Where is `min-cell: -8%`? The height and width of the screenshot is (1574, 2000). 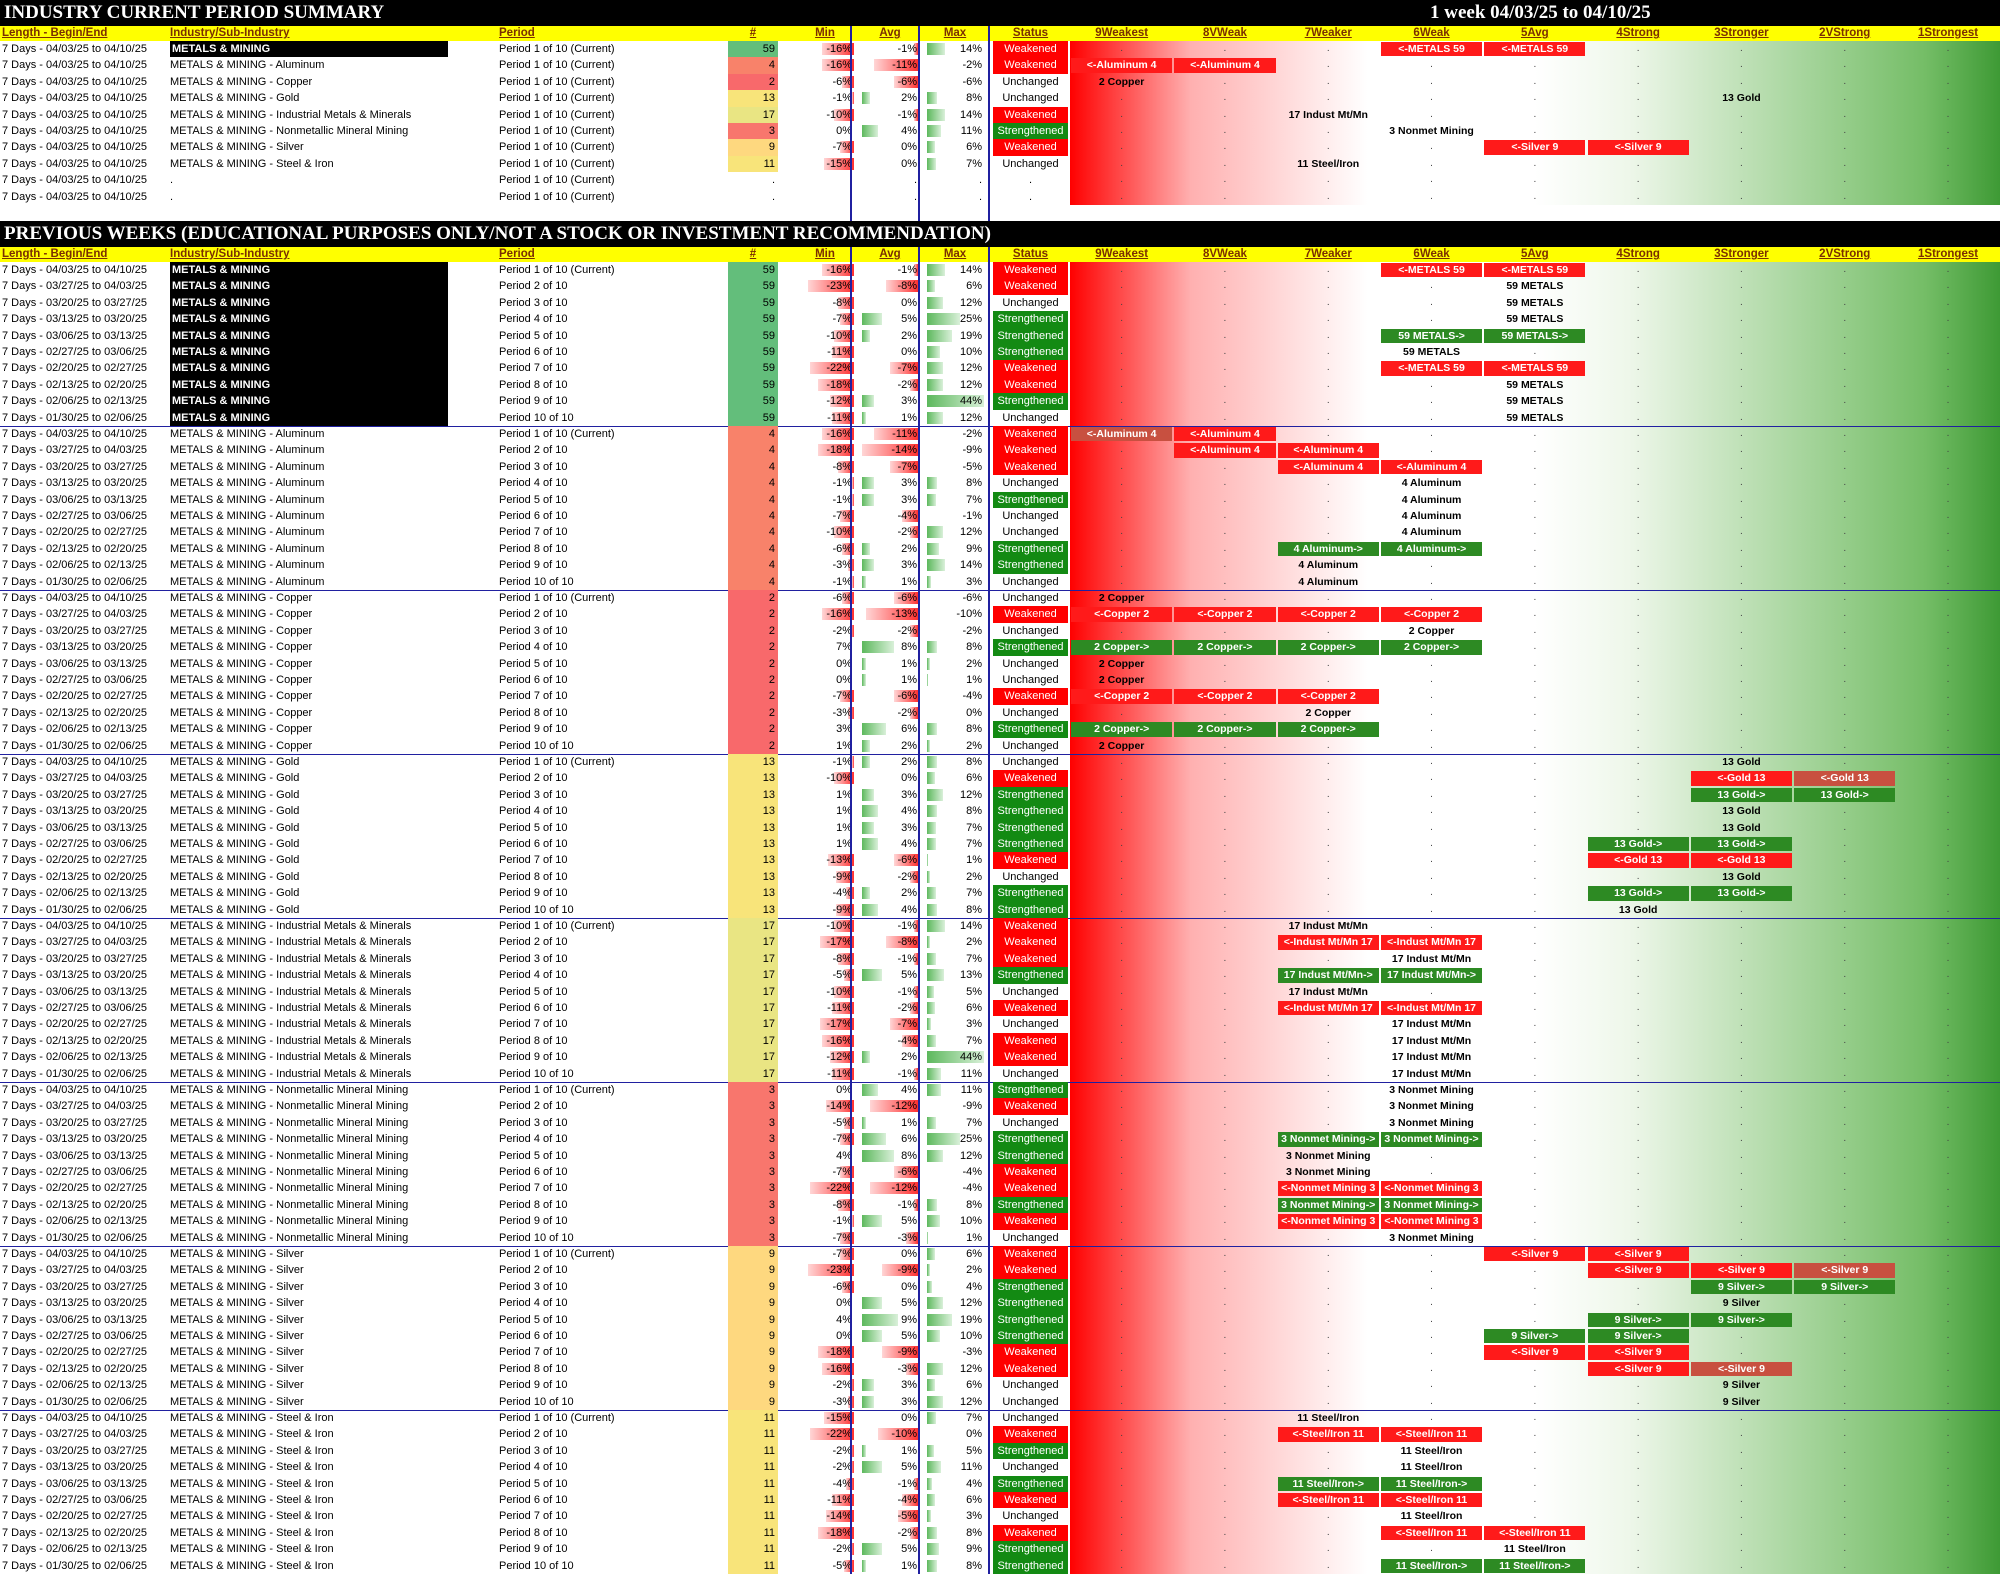 min-cell: -8% is located at coordinates (842, 302).